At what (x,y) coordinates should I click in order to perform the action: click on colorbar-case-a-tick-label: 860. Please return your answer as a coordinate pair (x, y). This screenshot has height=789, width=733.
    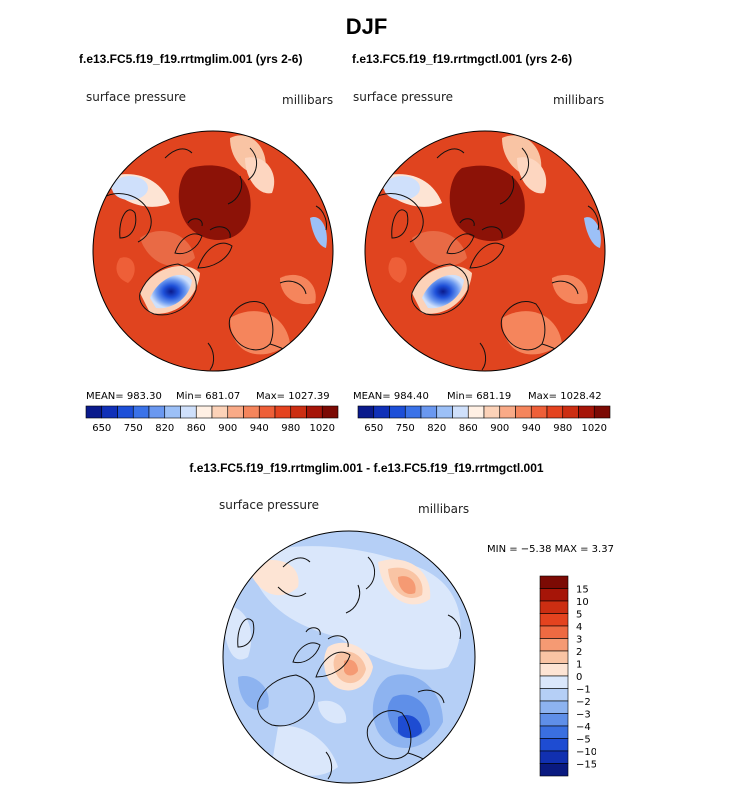
    Looking at the image, I should click on (196, 428).